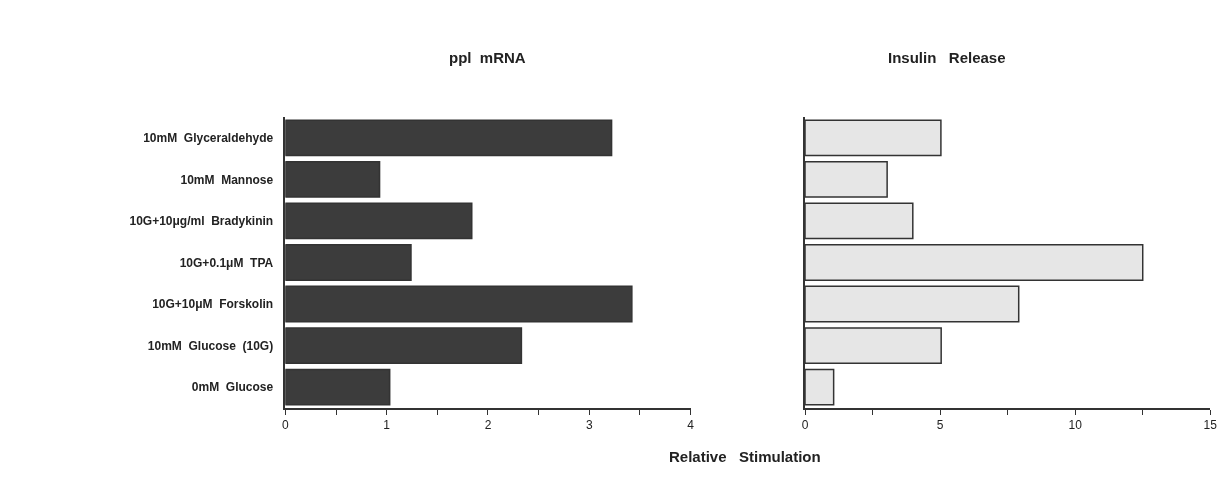  I want to click on x-tick-label: 1, so click(387, 425).